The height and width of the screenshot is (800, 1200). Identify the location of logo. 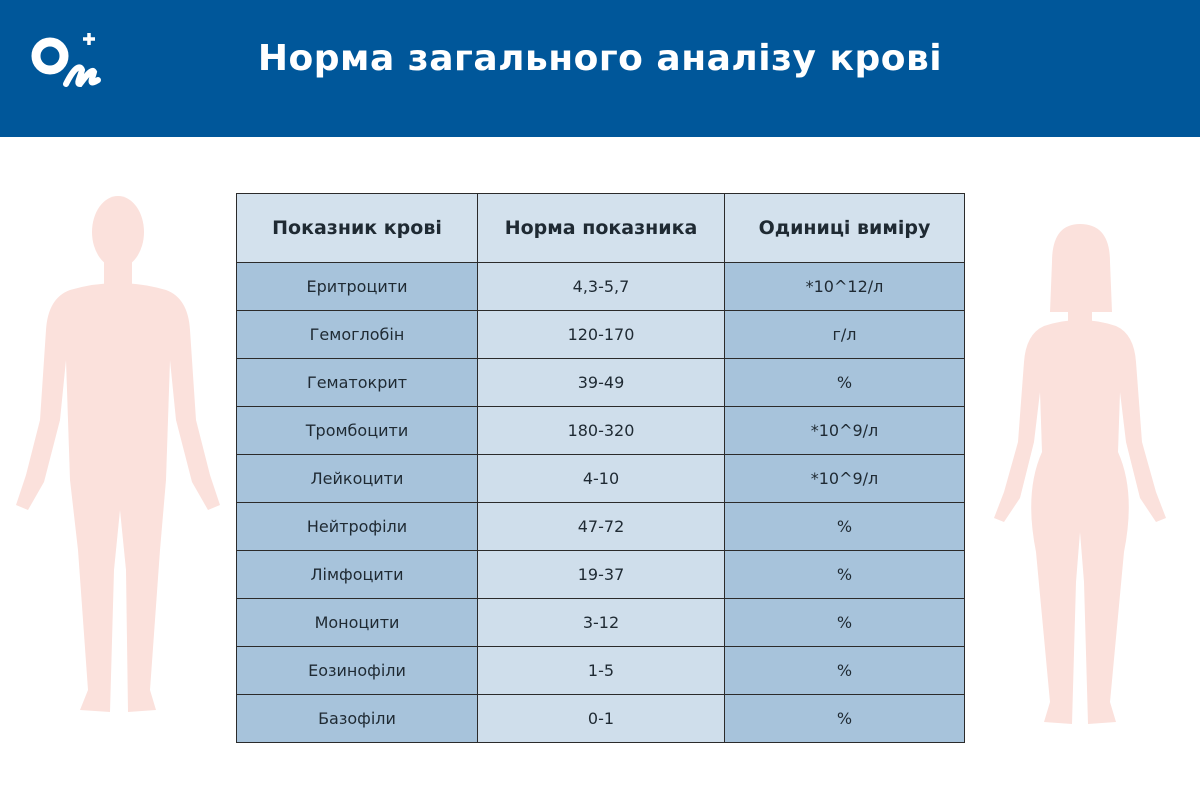
(66, 60).